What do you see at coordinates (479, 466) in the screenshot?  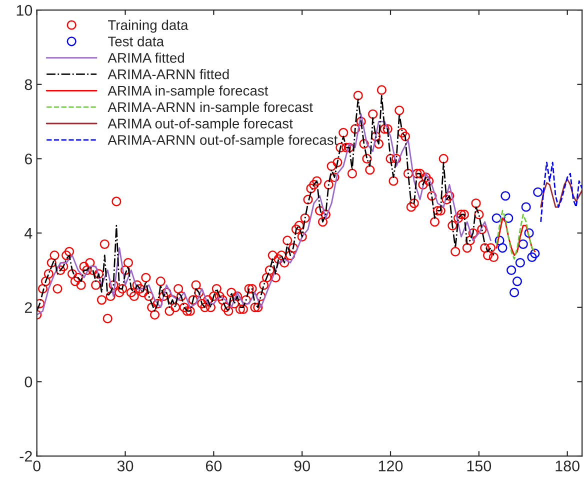 I see `x-tick-label: 150` at bounding box center [479, 466].